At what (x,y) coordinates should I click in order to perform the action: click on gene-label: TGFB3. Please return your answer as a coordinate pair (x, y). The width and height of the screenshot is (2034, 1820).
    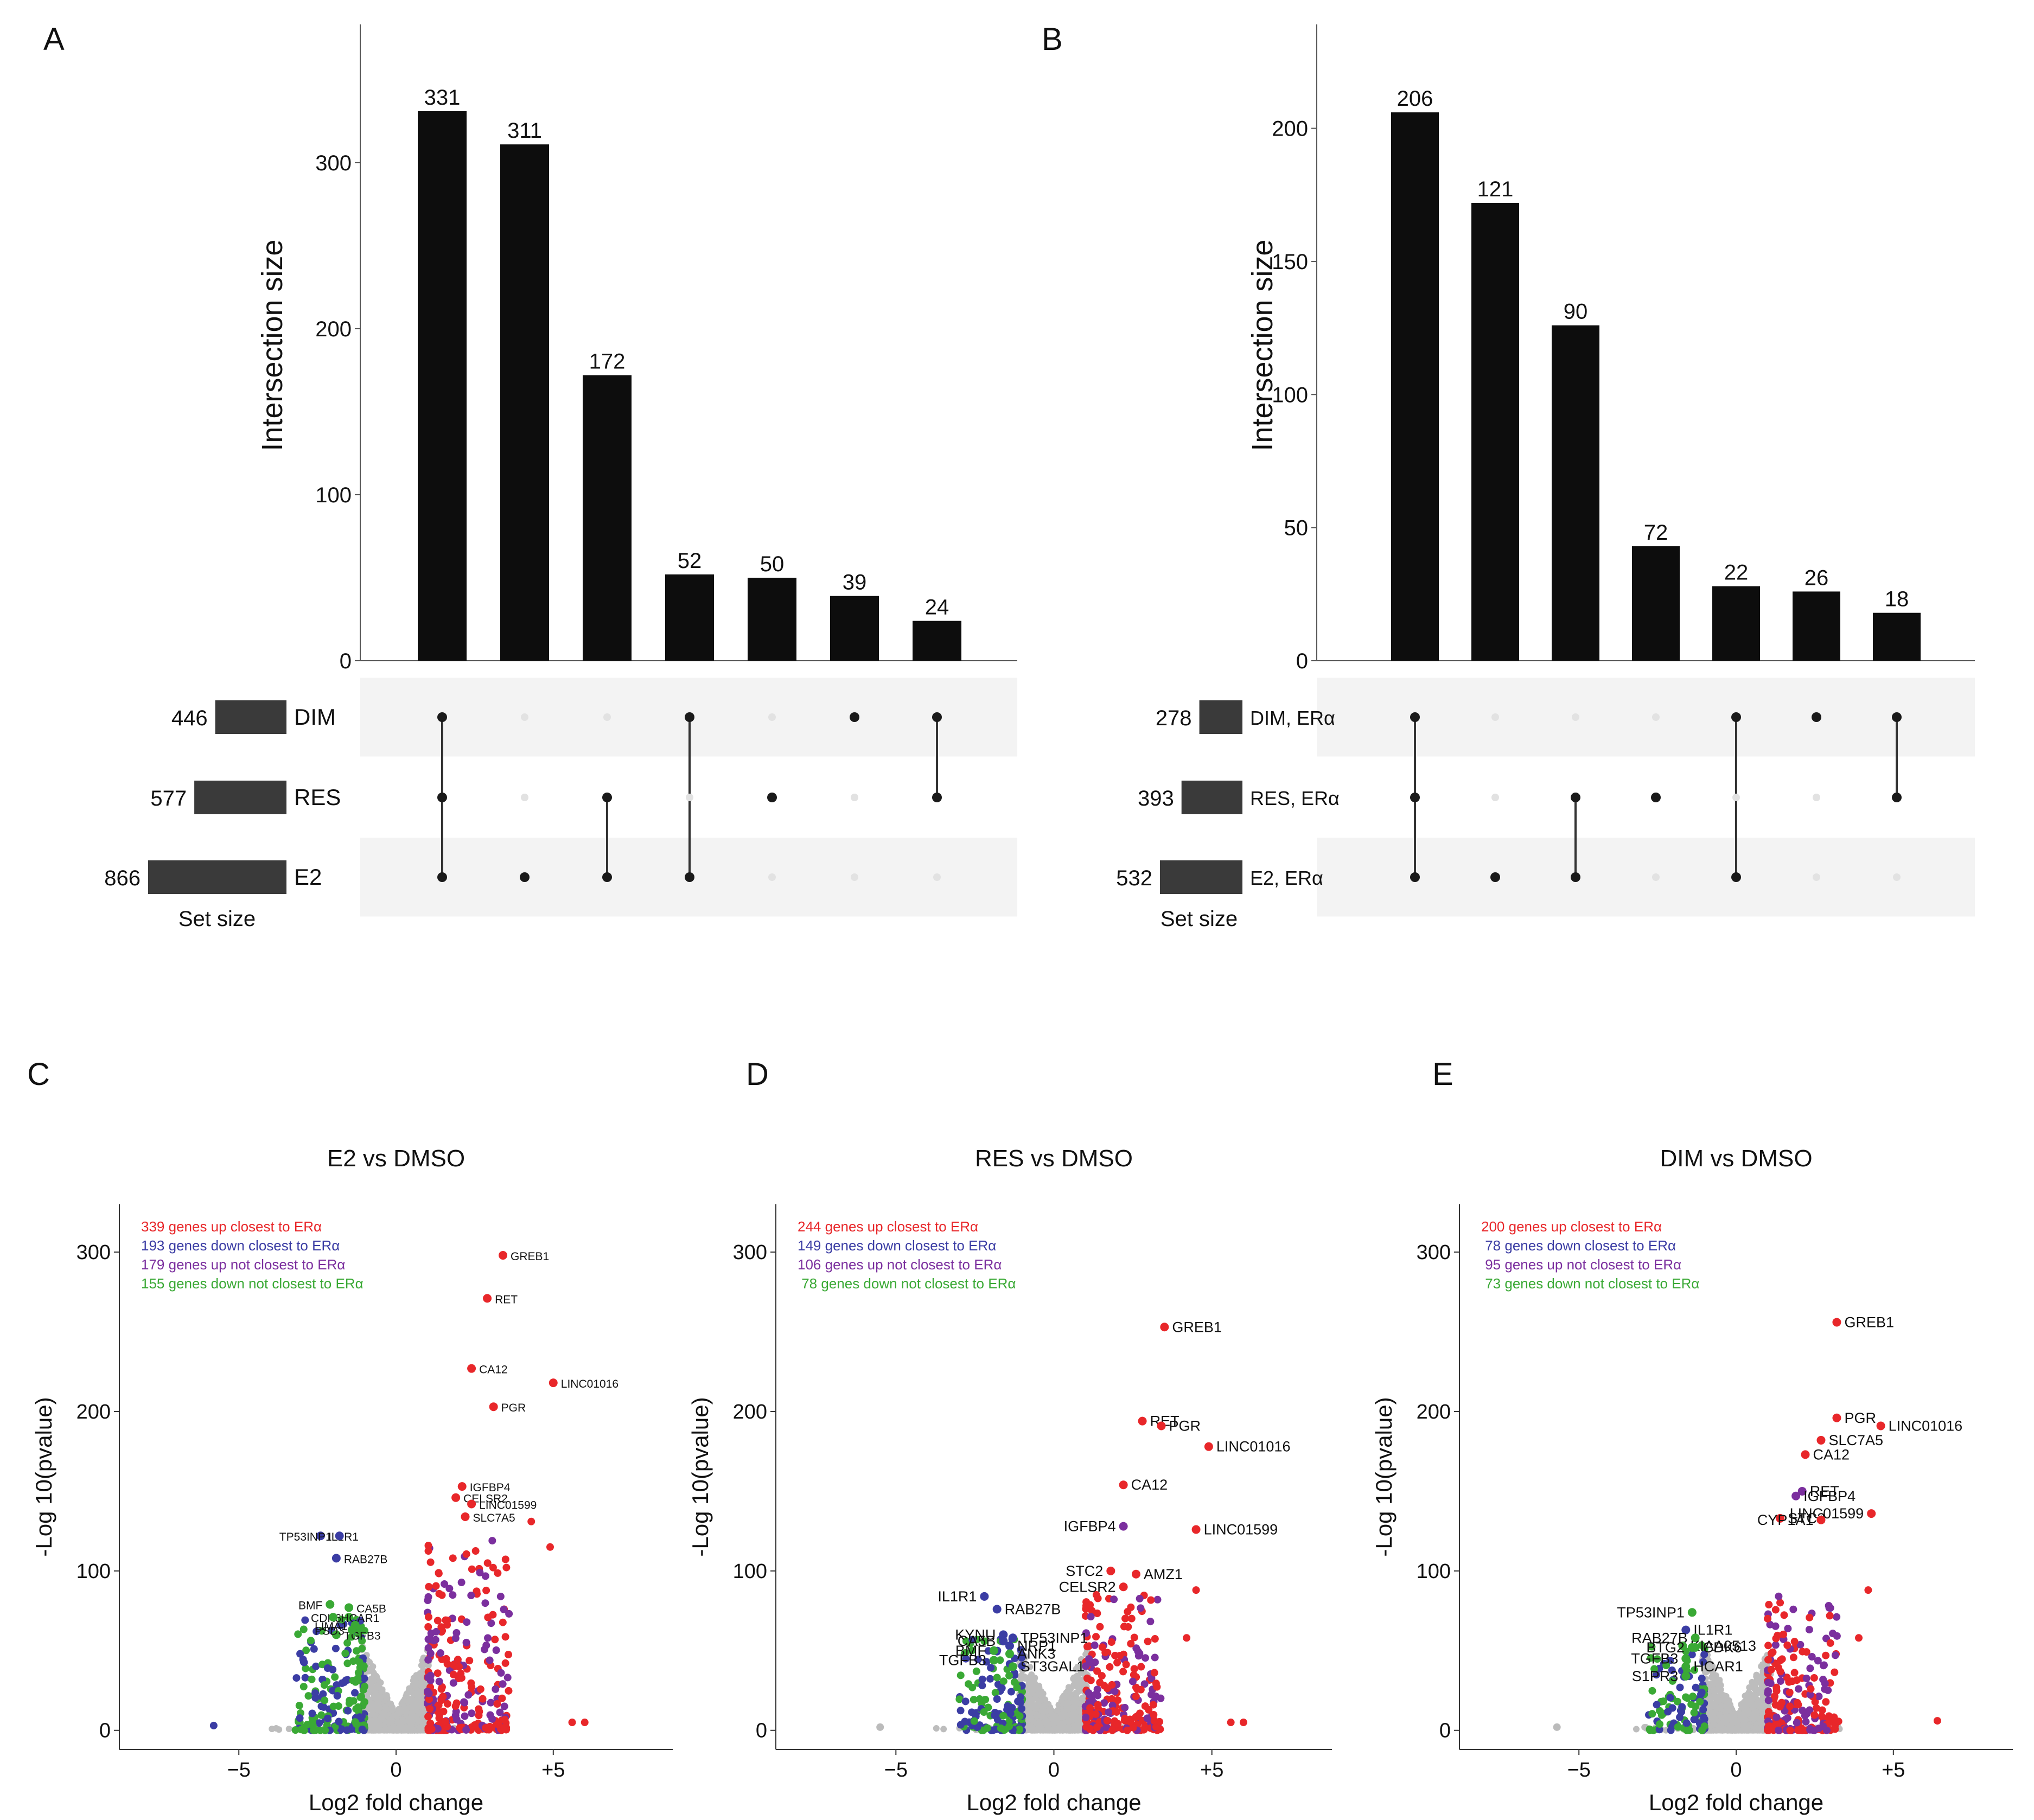
    Looking at the image, I should click on (962, 1660).